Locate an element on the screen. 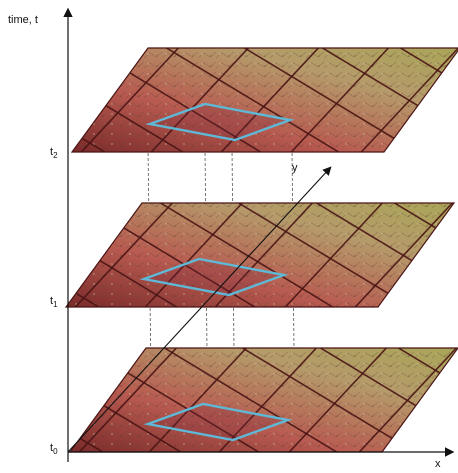 Image resolution: width=458 pixels, height=473 pixels. time-label-t2: t2 is located at coordinates (54, 153).